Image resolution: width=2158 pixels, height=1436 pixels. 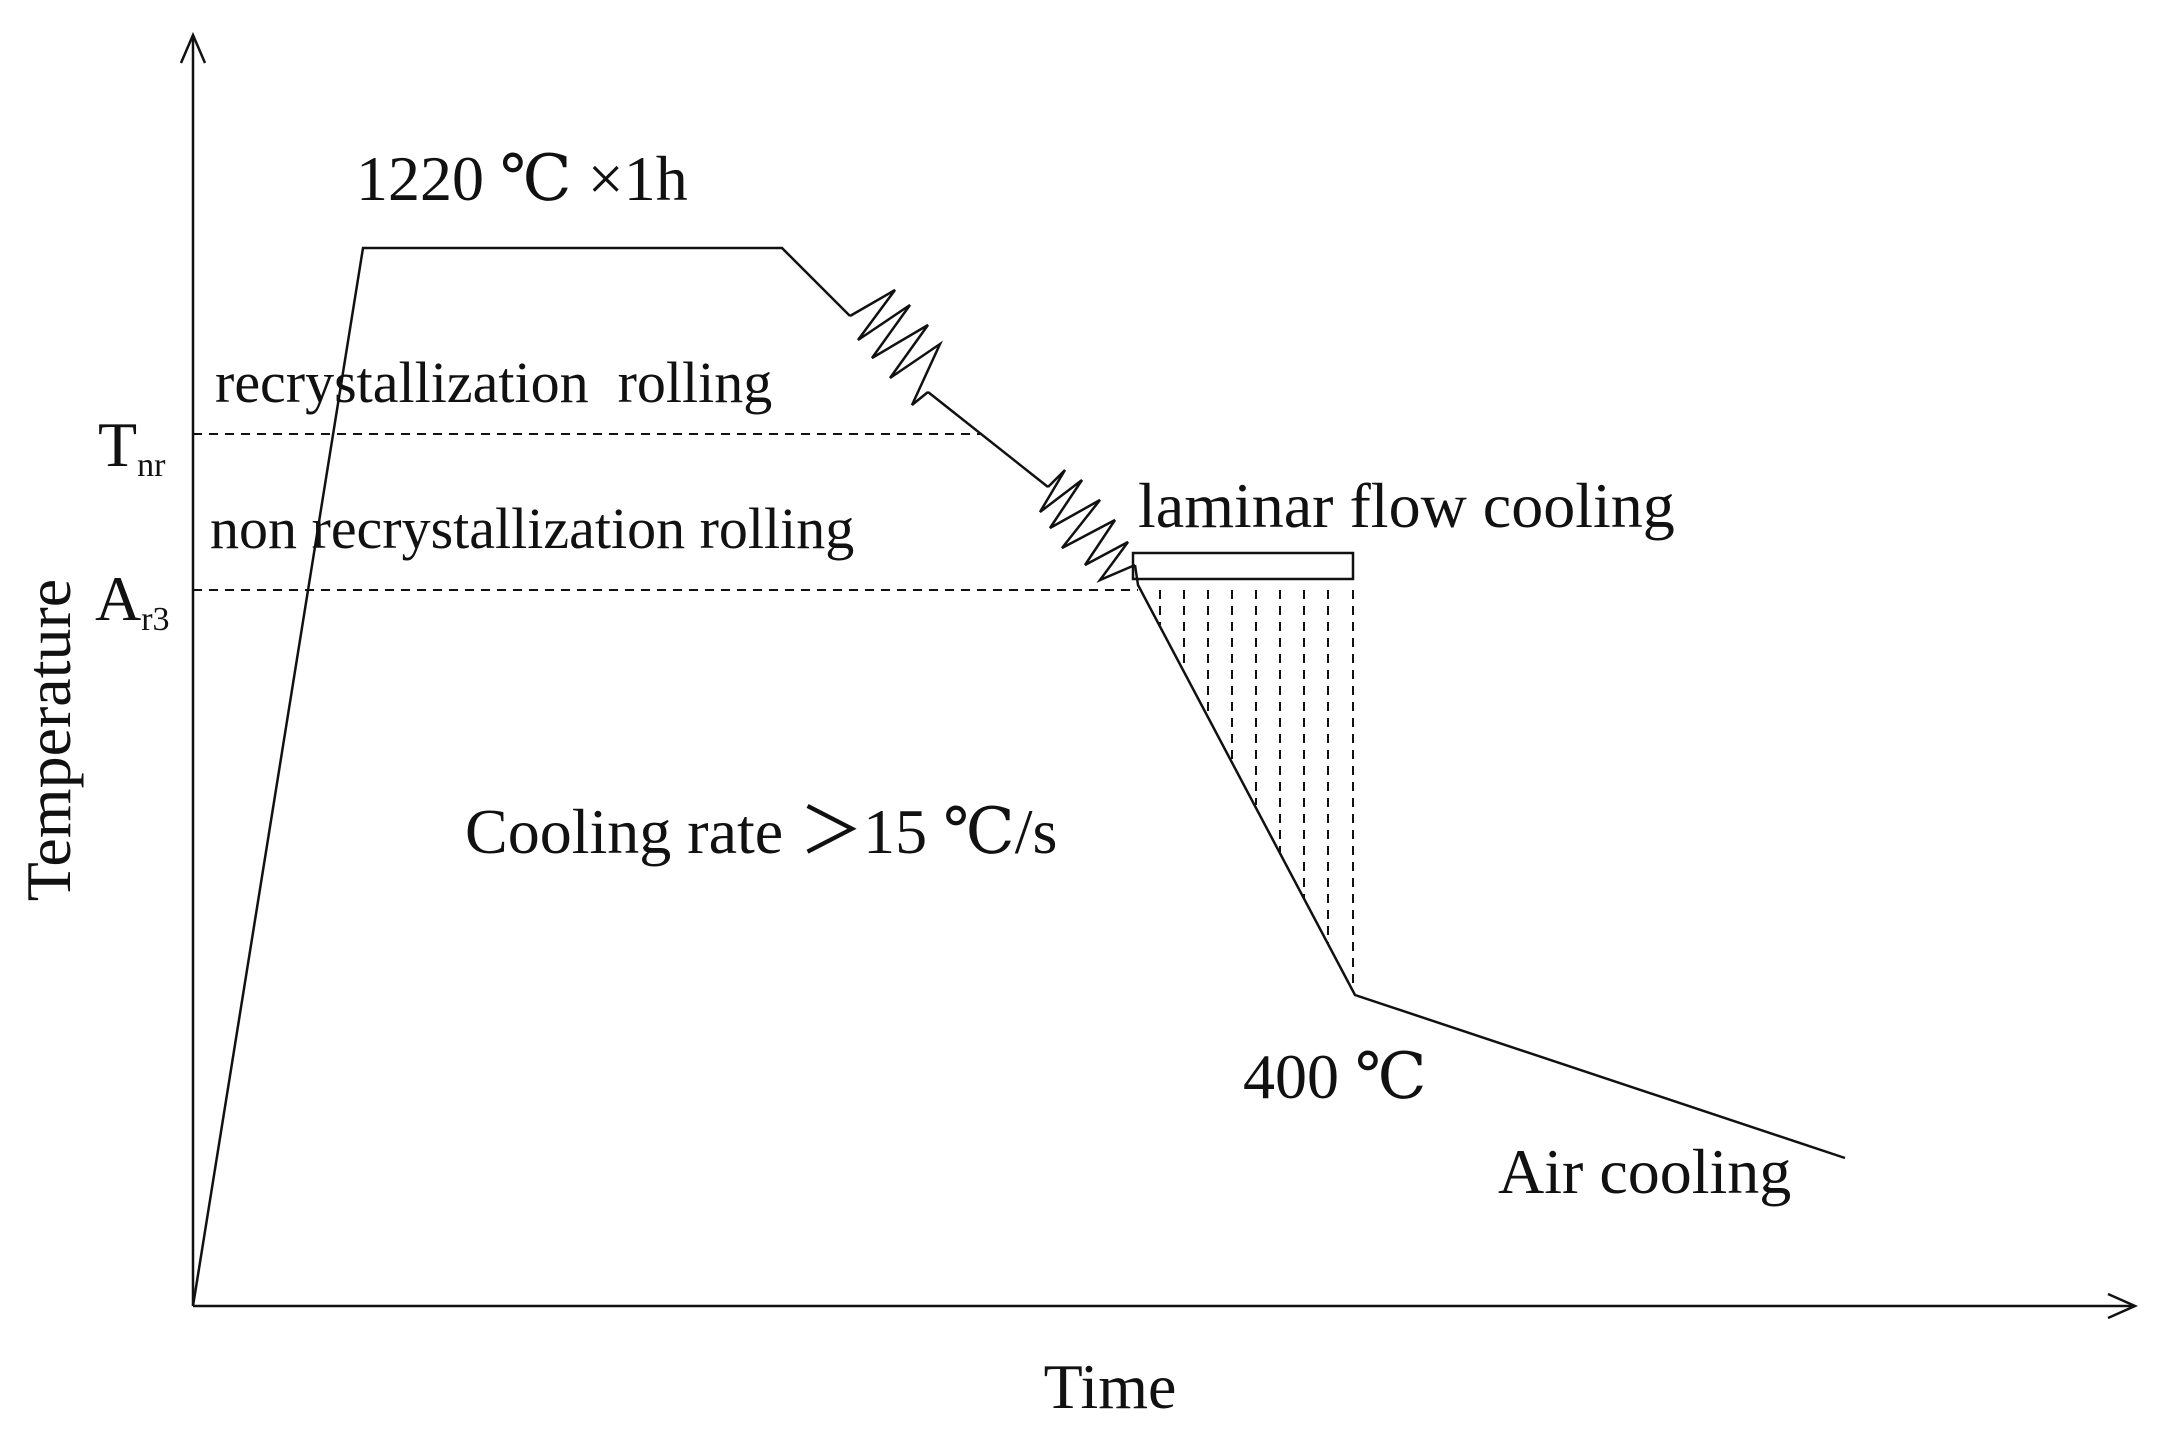 What do you see at coordinates (132, 600) in the screenshot?
I see `ar3-label: Ar3` at bounding box center [132, 600].